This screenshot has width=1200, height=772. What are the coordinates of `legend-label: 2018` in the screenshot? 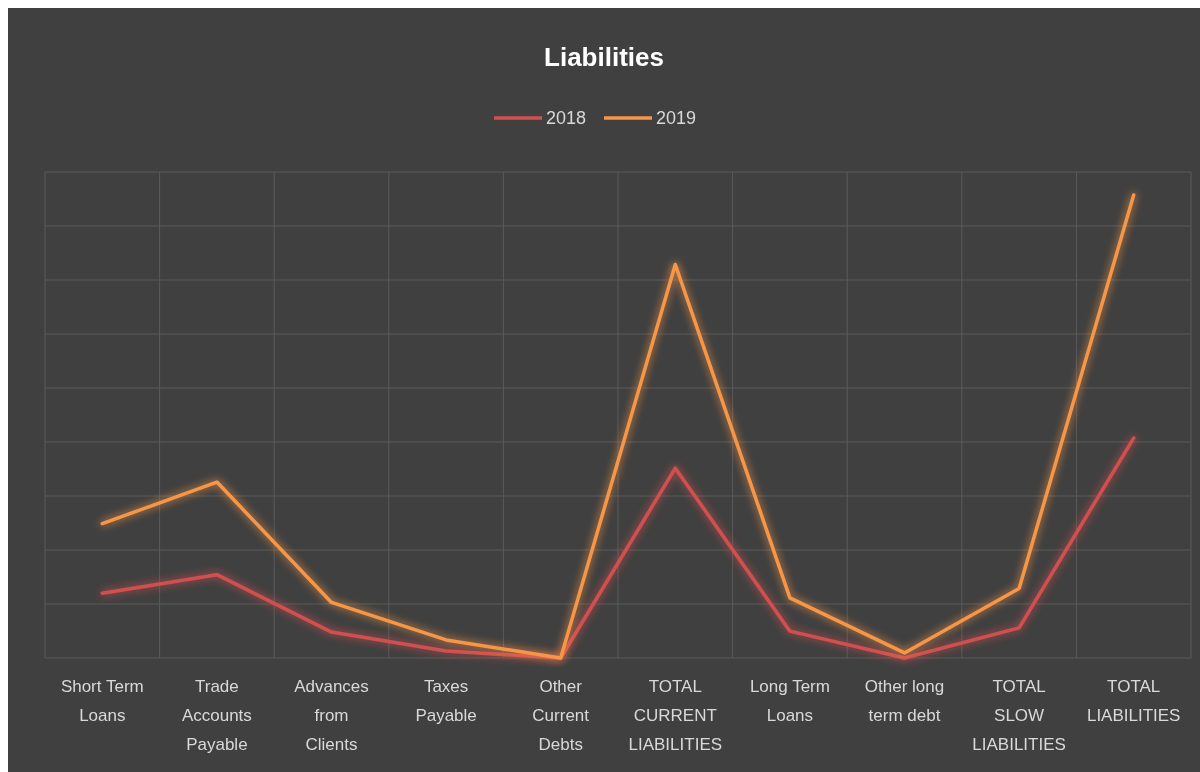 It's located at (566, 118).